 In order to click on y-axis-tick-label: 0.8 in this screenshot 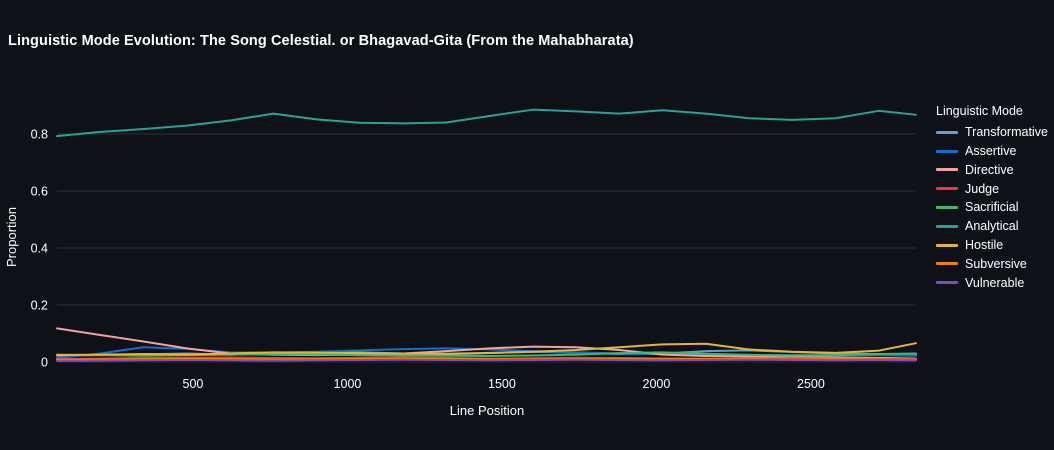, I will do `click(39, 135)`.